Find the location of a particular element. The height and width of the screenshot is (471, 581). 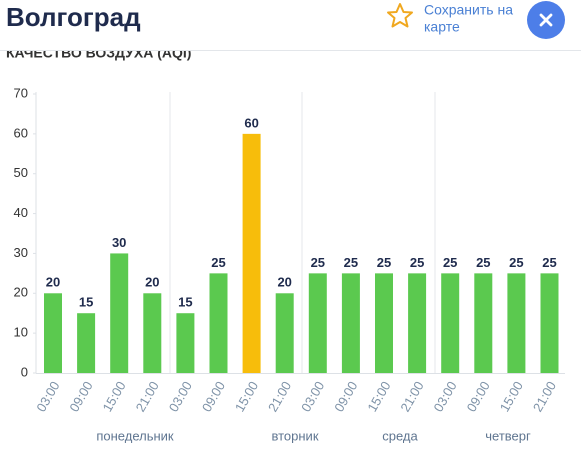

city-title: Волгоград is located at coordinates (73, 17).